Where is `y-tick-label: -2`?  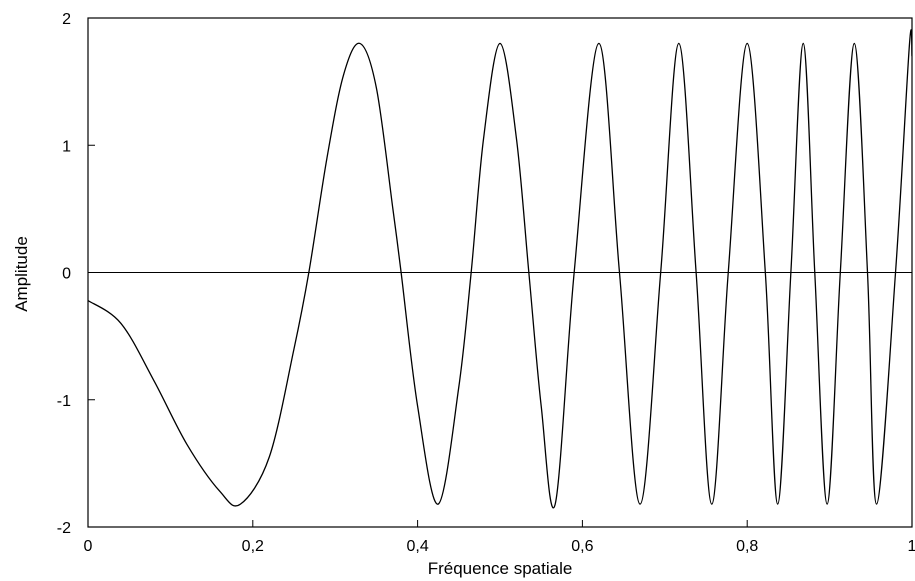 y-tick-label: -2 is located at coordinates (64, 528).